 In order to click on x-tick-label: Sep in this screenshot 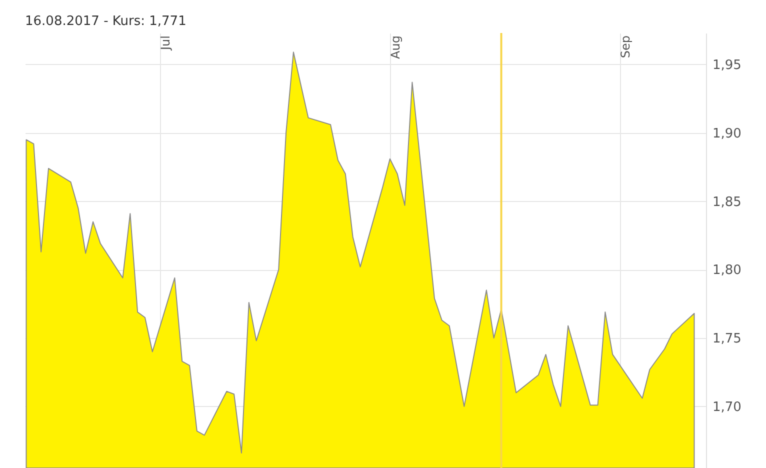, I will do `click(625, 47)`.